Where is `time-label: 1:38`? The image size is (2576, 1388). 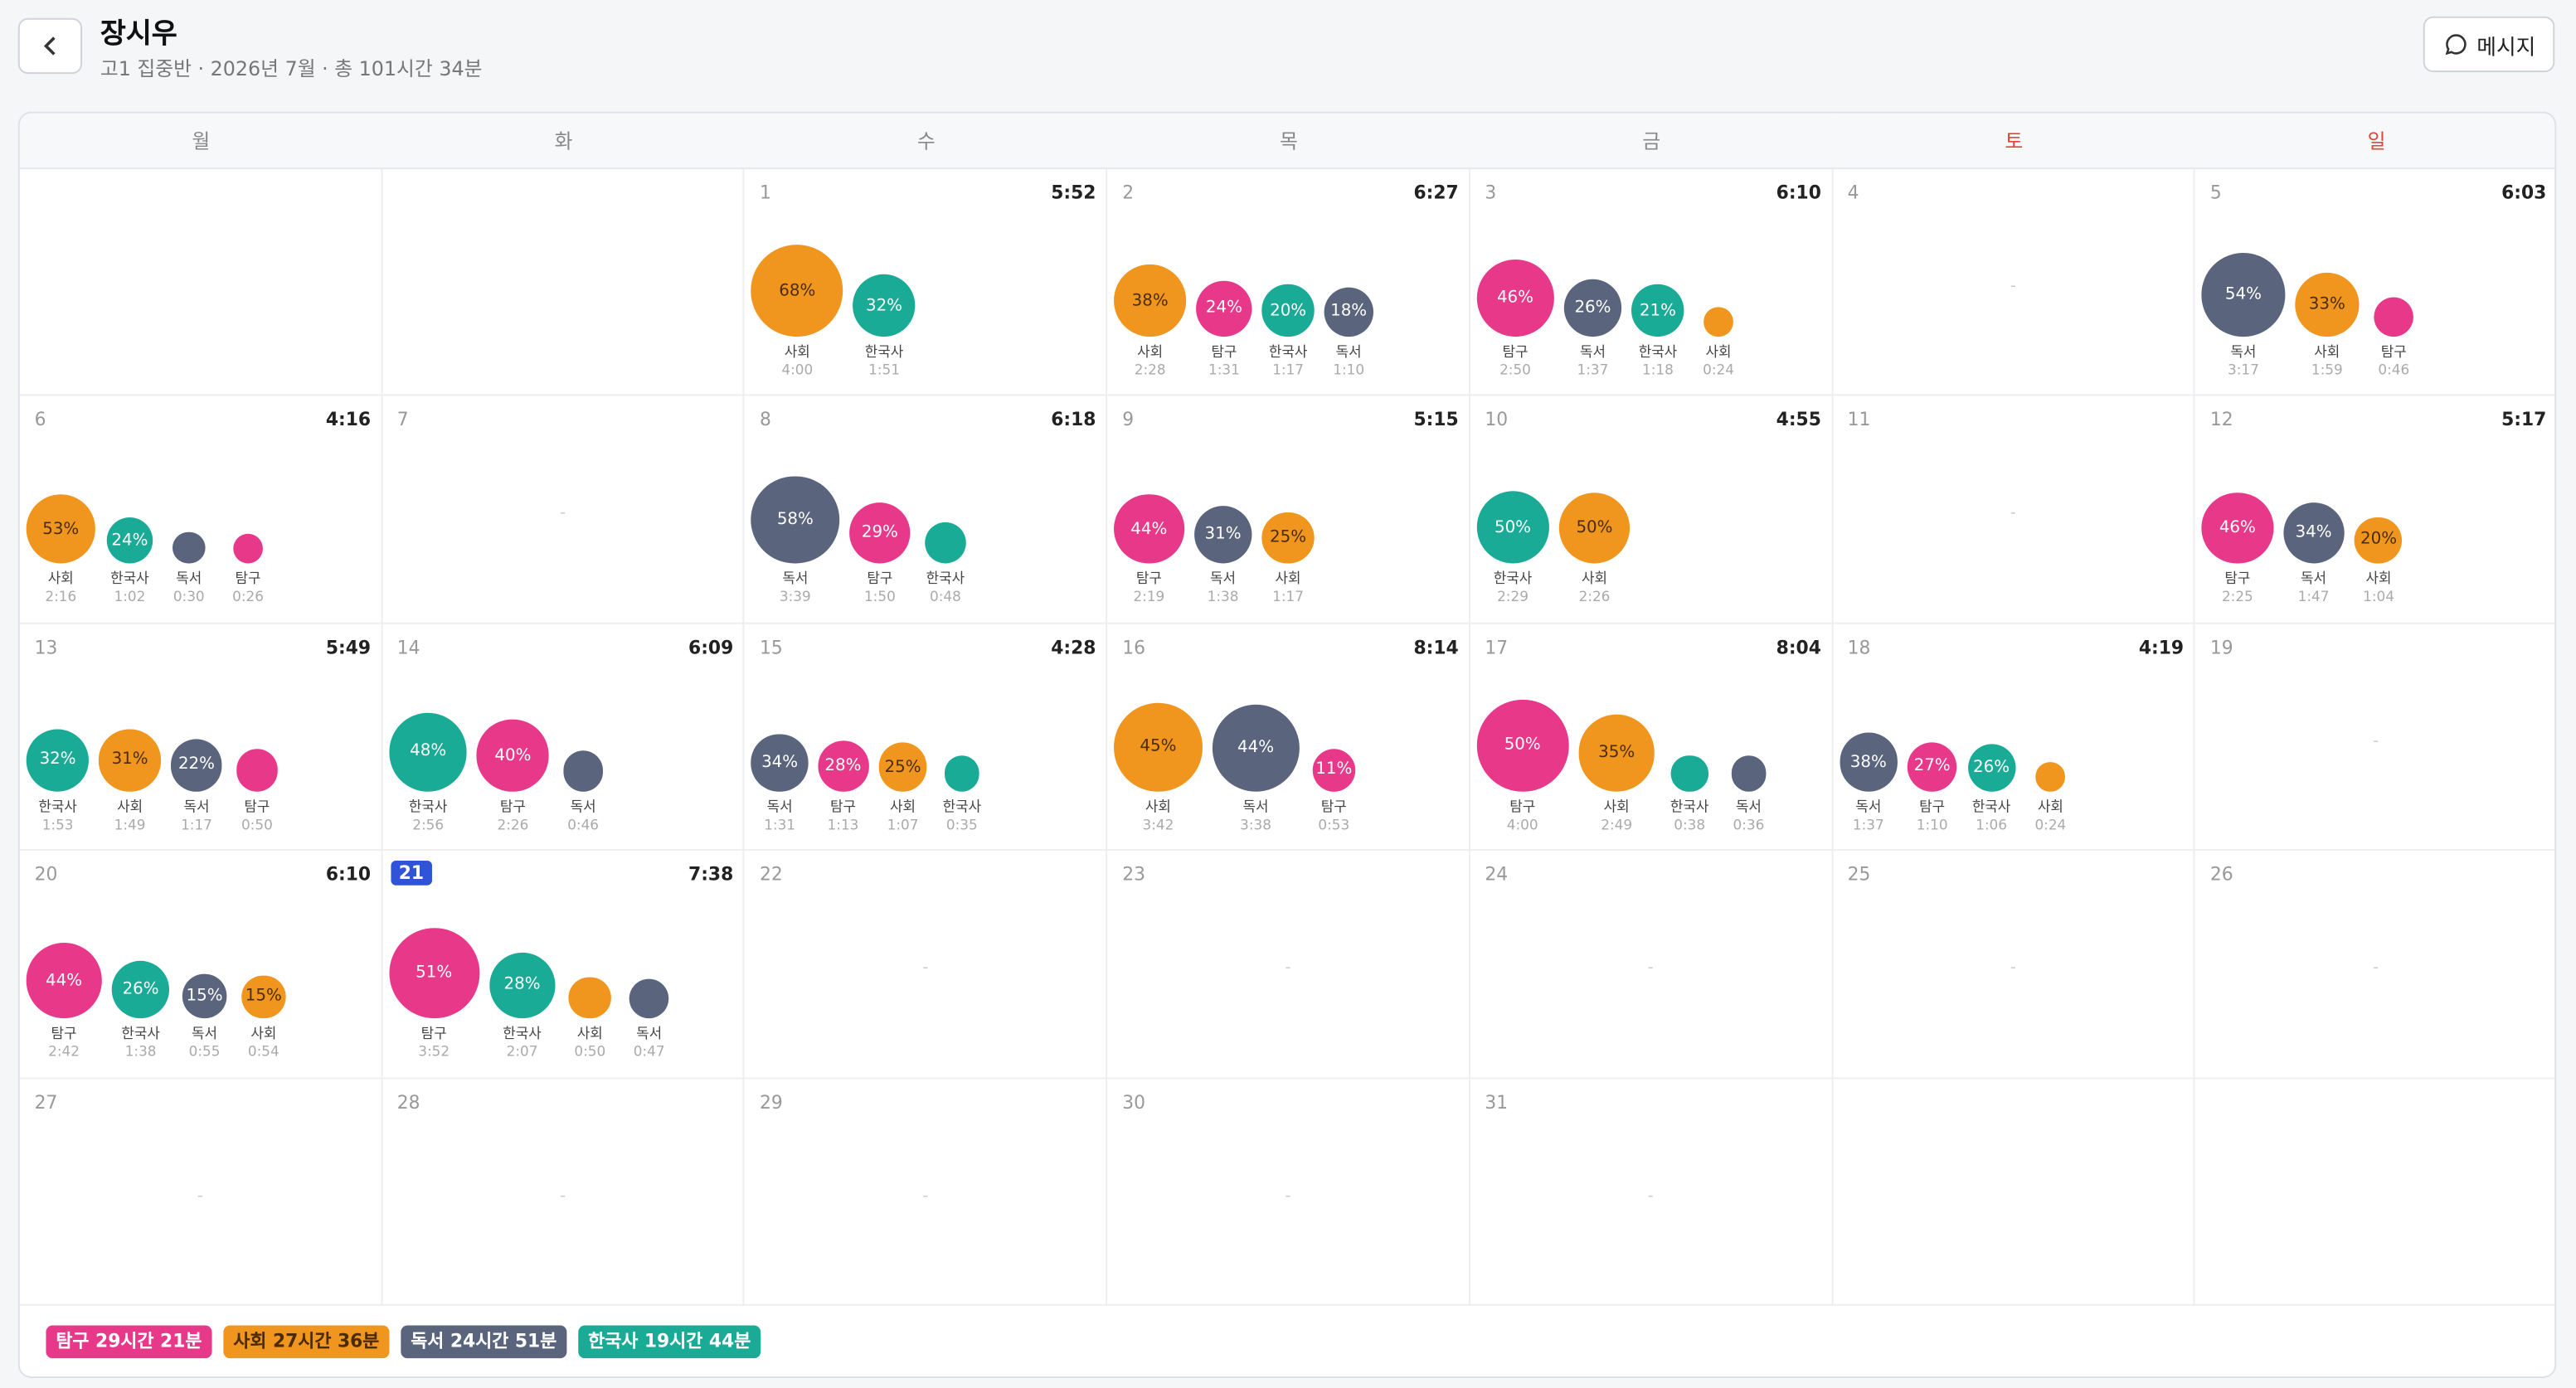
time-label: 1:38 is located at coordinates (1223, 598).